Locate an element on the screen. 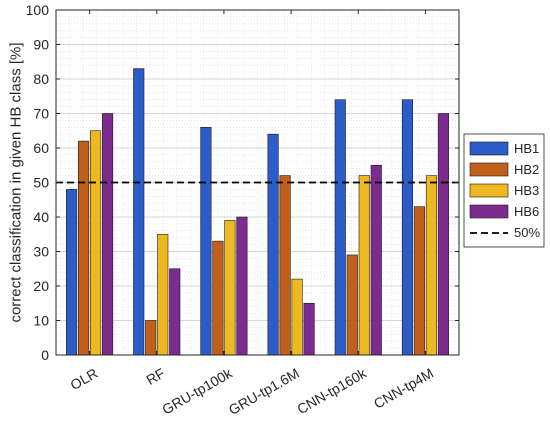 Image resolution: width=550 pixels, height=434 pixels. legend-swatch-hb3 is located at coordinates (489, 190).